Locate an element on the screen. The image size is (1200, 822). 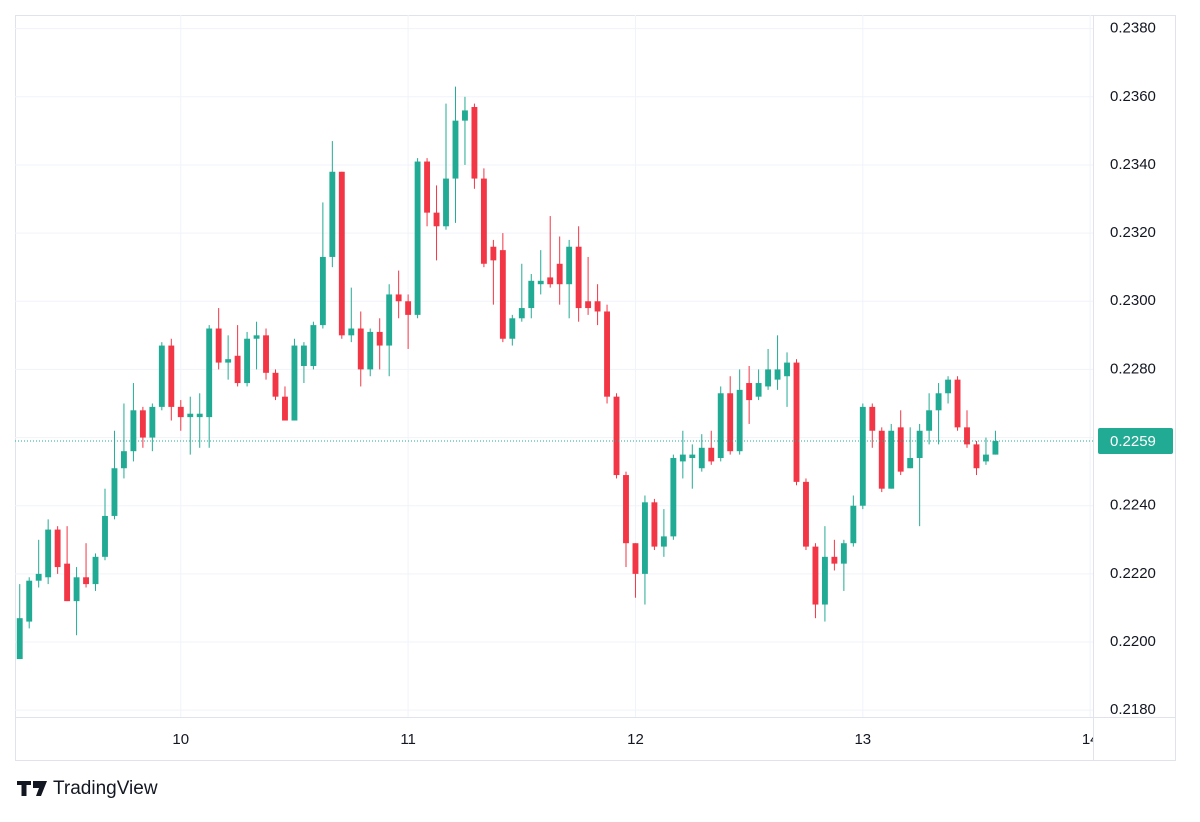
y-tick-label: 0.2320 is located at coordinates (1133, 232).